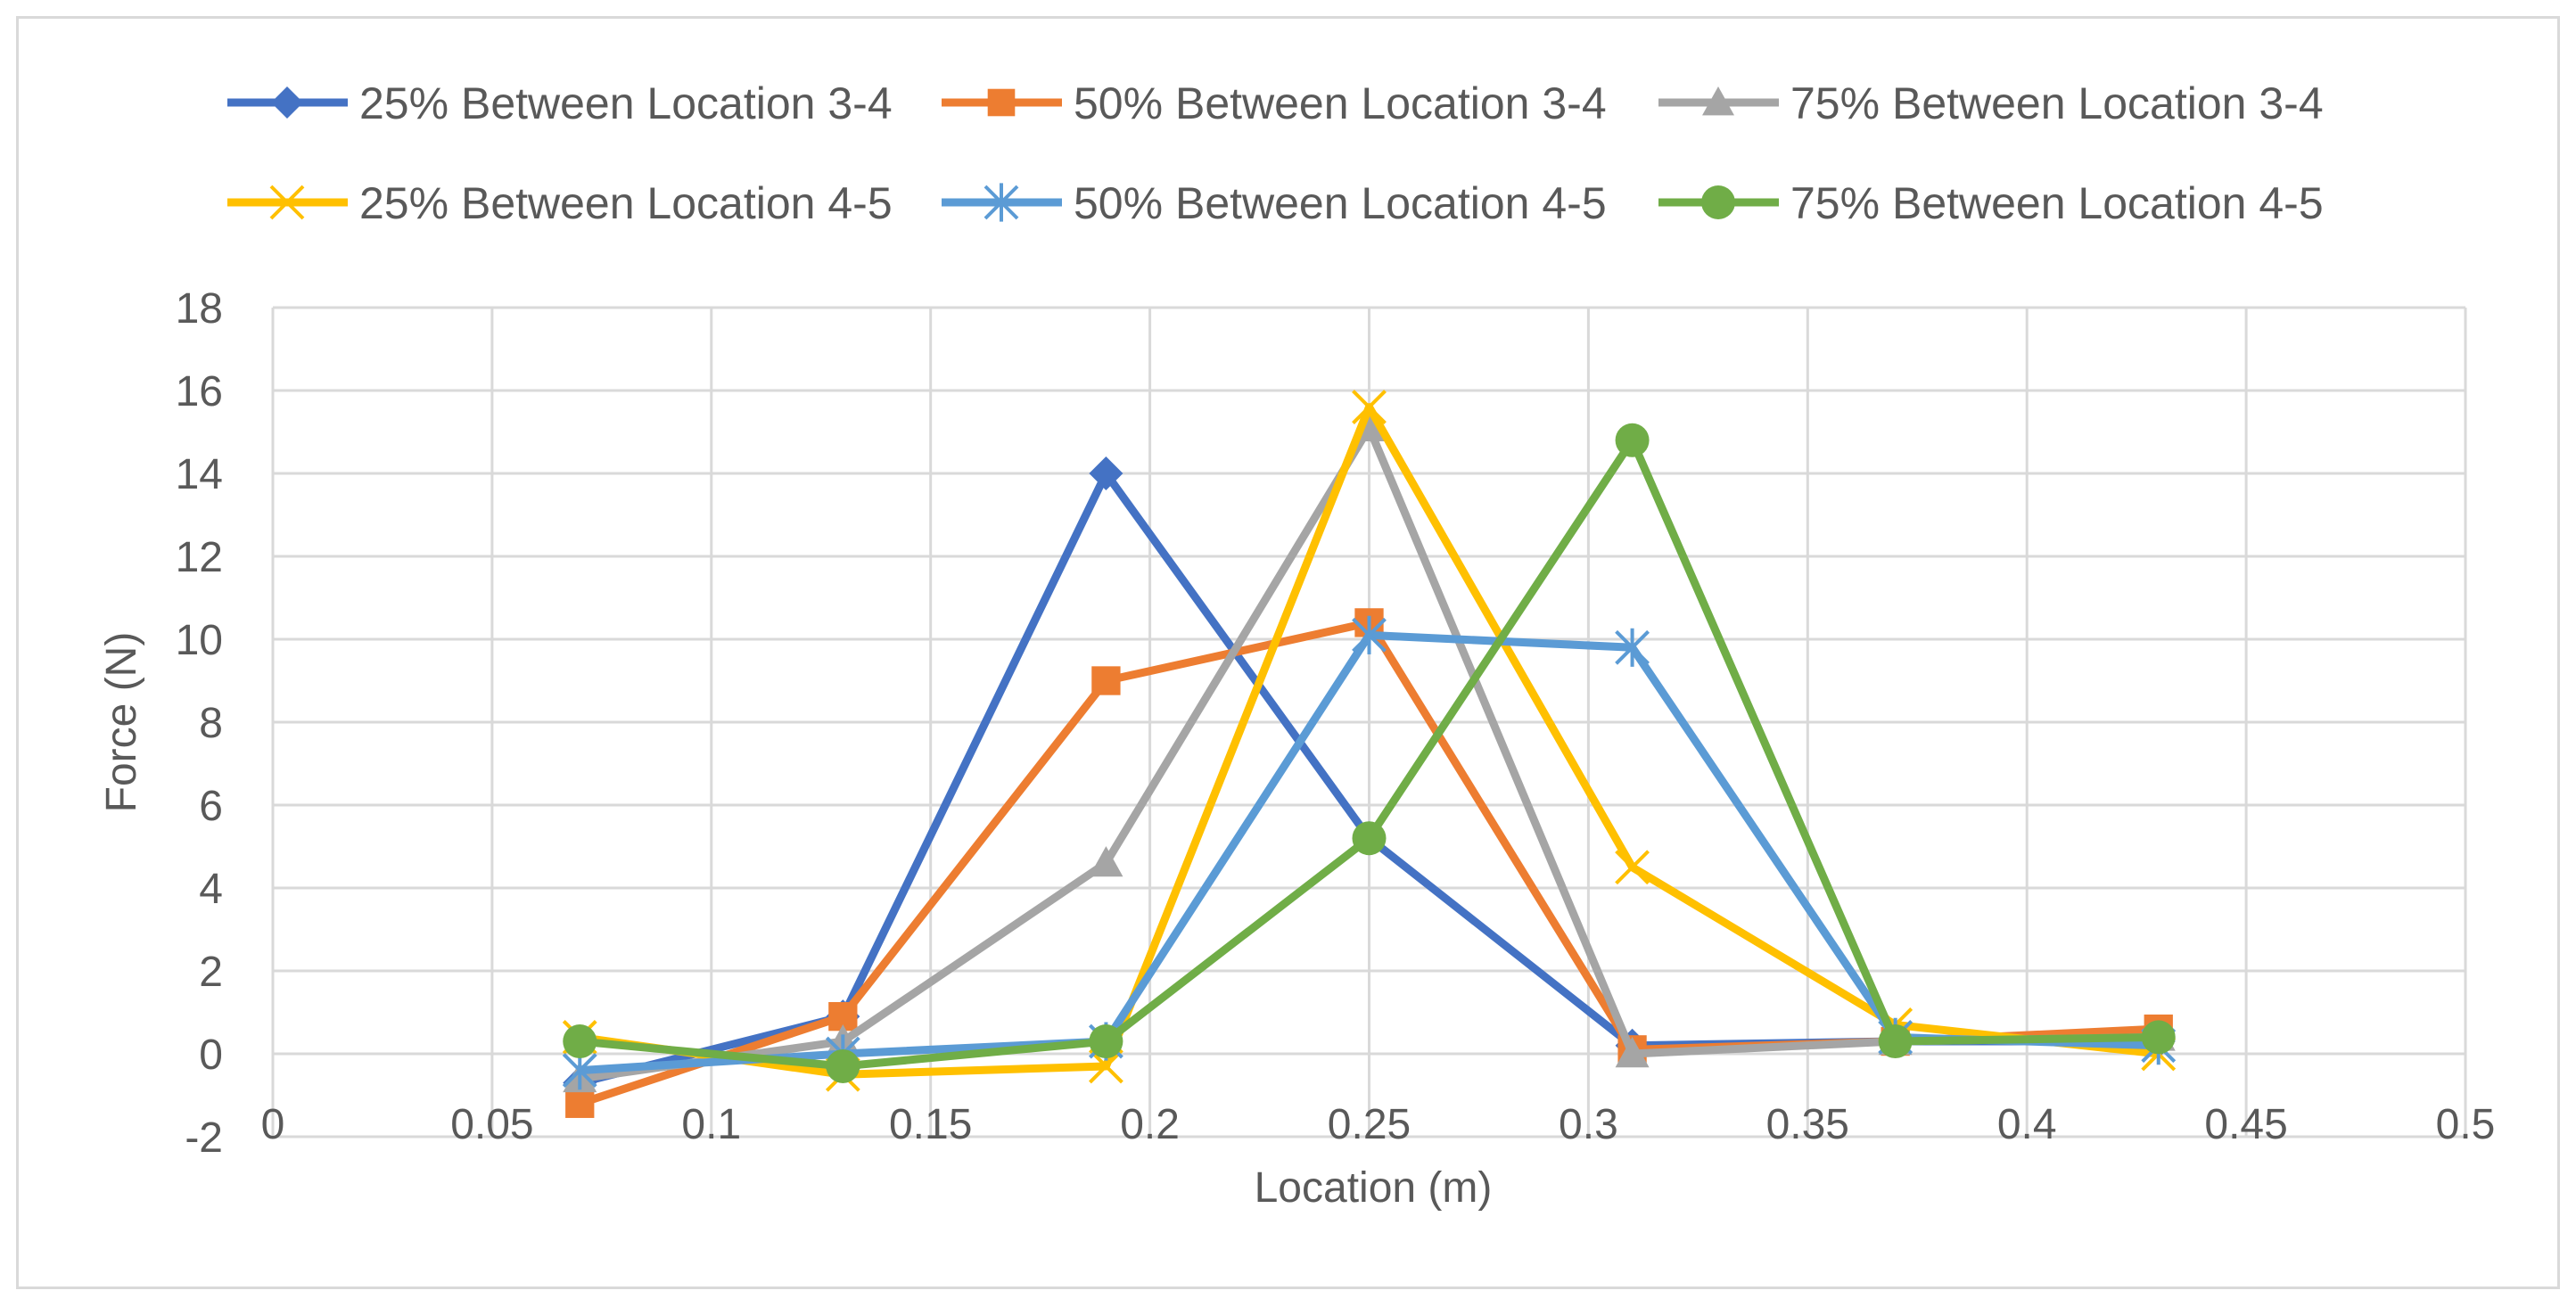  I want to click on y-tick-label: 2, so click(211, 972).